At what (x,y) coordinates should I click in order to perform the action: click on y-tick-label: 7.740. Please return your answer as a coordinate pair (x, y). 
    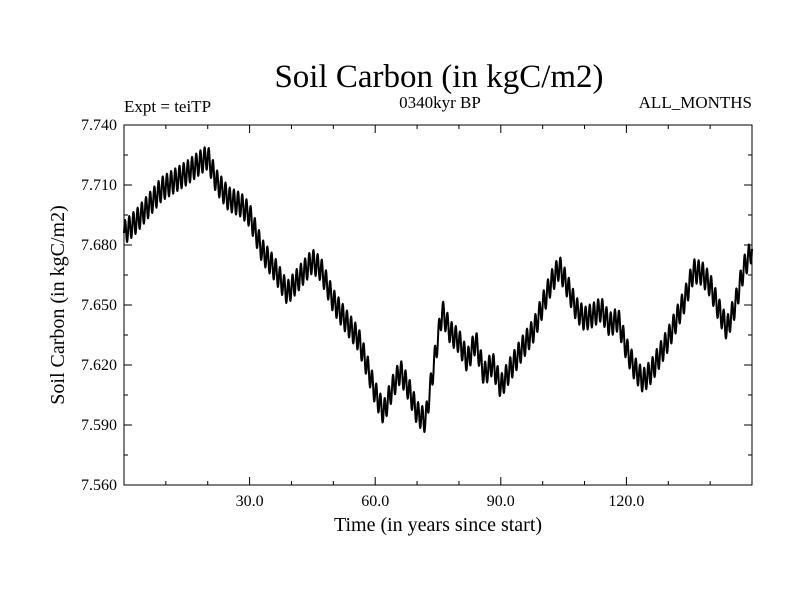
    Looking at the image, I should click on (99, 125).